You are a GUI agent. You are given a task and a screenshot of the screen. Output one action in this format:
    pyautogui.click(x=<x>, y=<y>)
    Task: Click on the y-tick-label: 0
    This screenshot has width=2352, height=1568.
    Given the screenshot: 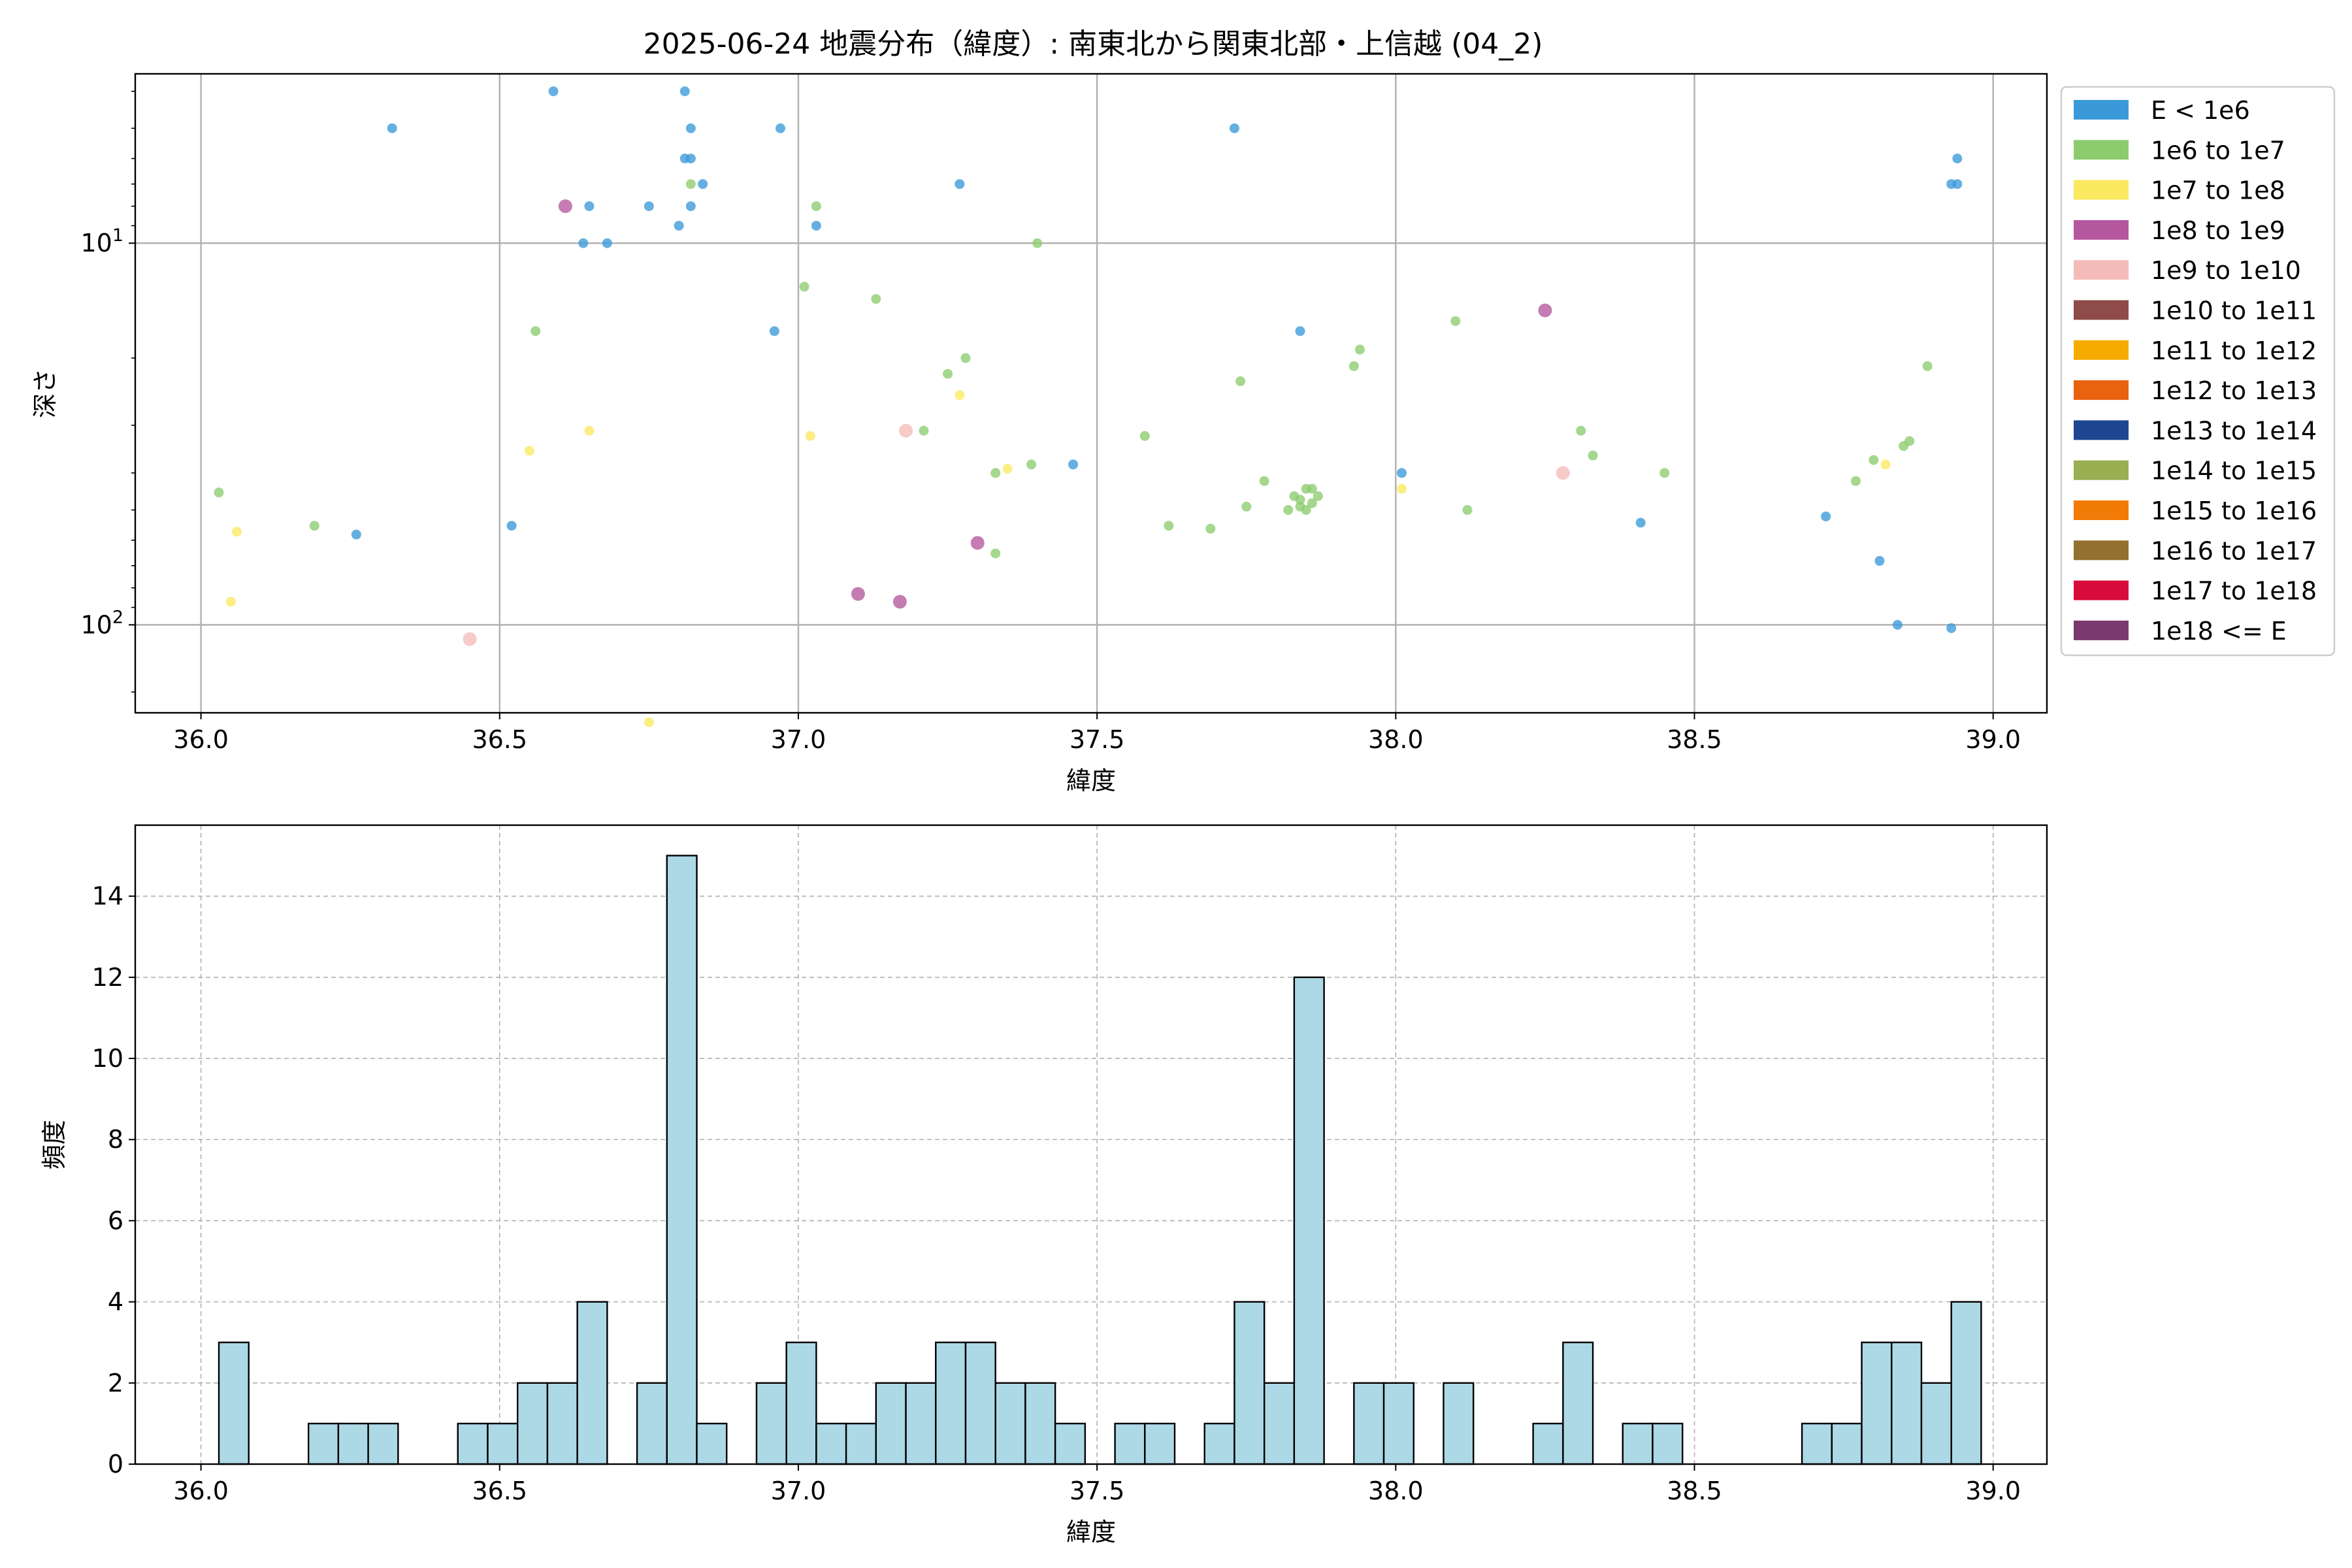 What is the action you would take?
    pyautogui.click(x=115, y=1464)
    